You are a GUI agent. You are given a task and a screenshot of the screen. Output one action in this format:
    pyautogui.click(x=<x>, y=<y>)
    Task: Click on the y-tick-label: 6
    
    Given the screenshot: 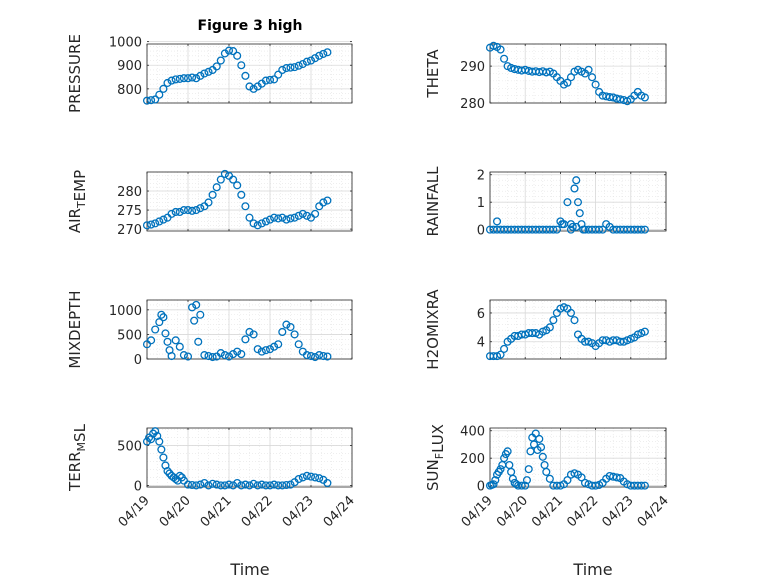 What is the action you would take?
    pyautogui.click(x=481, y=314)
    